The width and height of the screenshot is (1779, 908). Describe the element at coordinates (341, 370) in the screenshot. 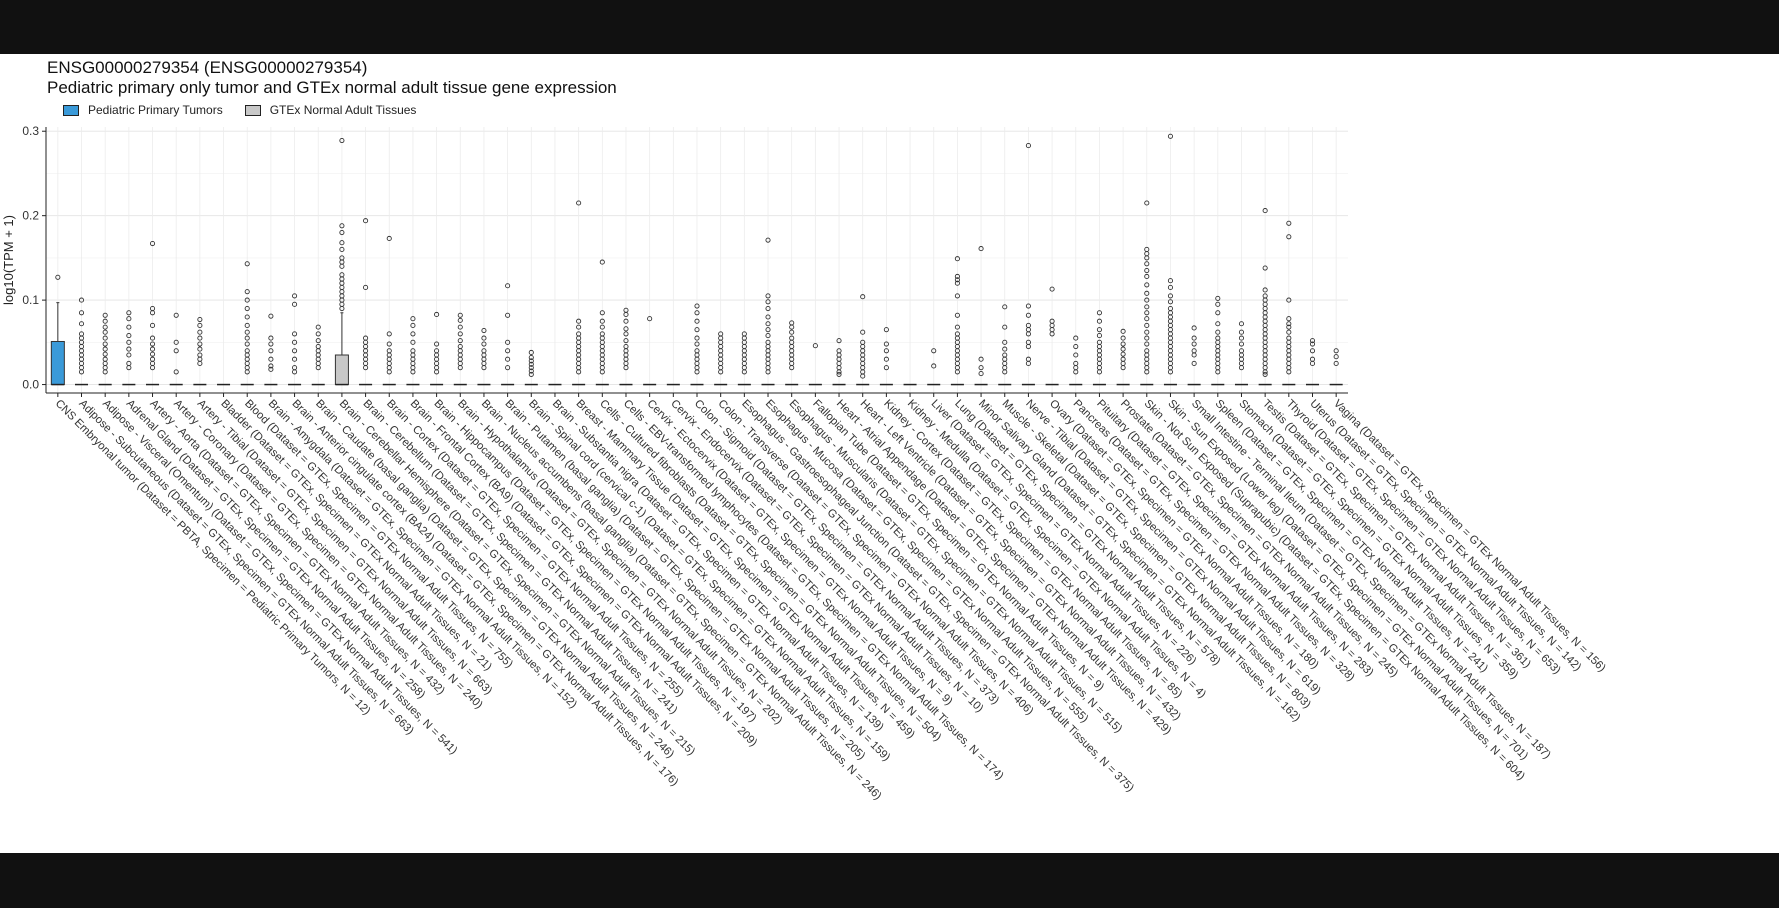

I see `box` at that location.